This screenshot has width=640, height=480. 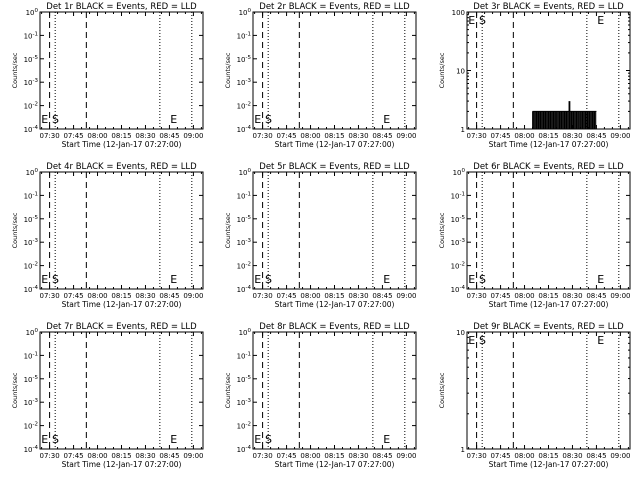 What do you see at coordinates (121, 7) in the screenshot?
I see `chart-title: Det 1r BLACK = Events, RED = LLD` at bounding box center [121, 7].